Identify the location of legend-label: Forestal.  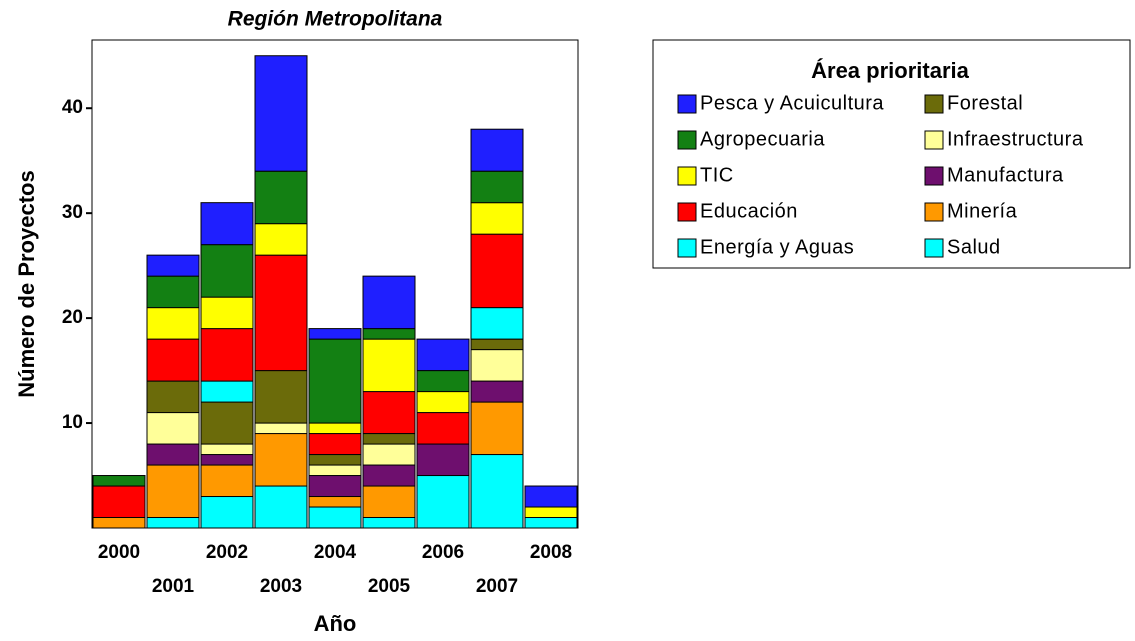
(985, 103).